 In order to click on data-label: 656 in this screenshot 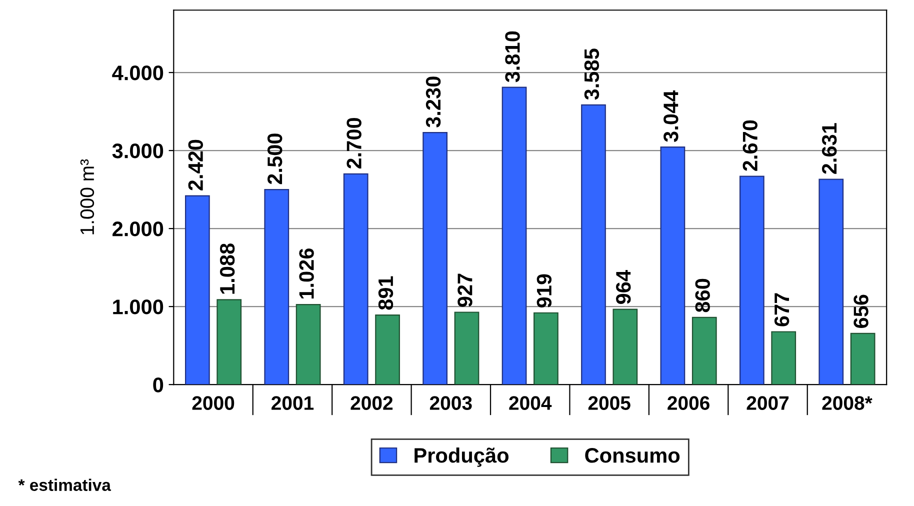, I will do `click(861, 311)`.